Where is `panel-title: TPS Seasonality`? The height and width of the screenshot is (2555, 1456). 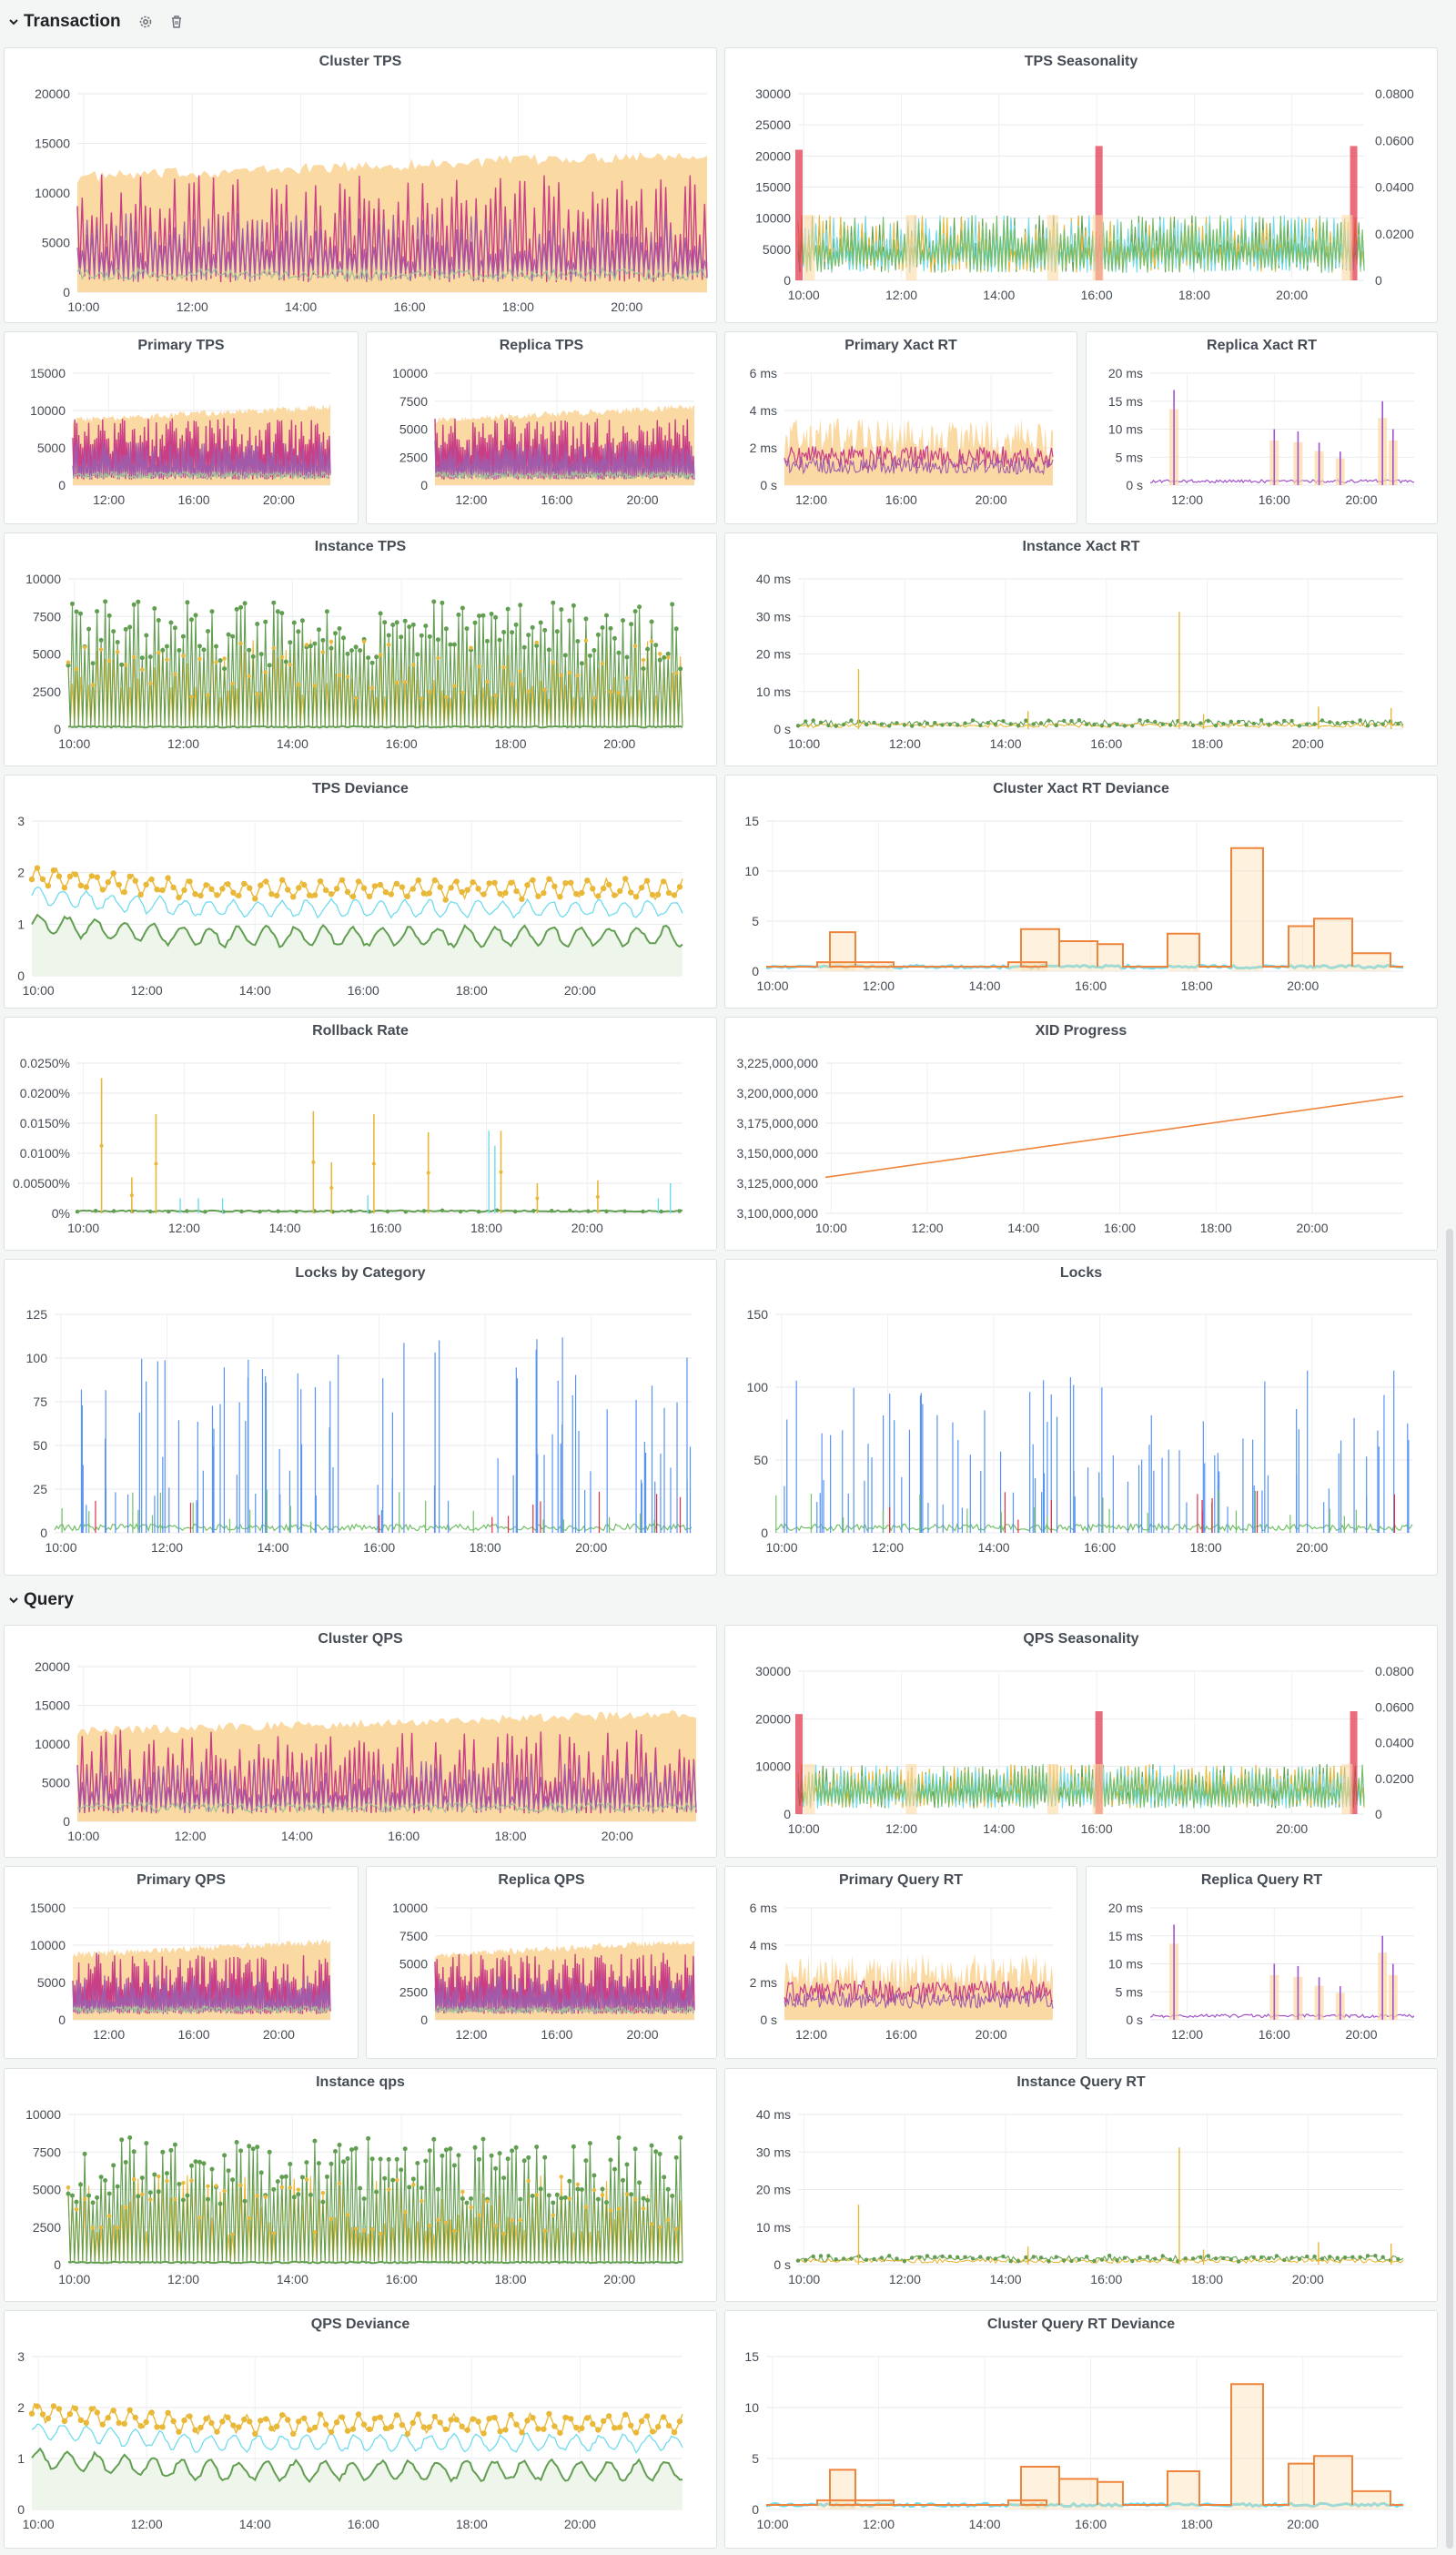 panel-title: TPS Seasonality is located at coordinates (1081, 62).